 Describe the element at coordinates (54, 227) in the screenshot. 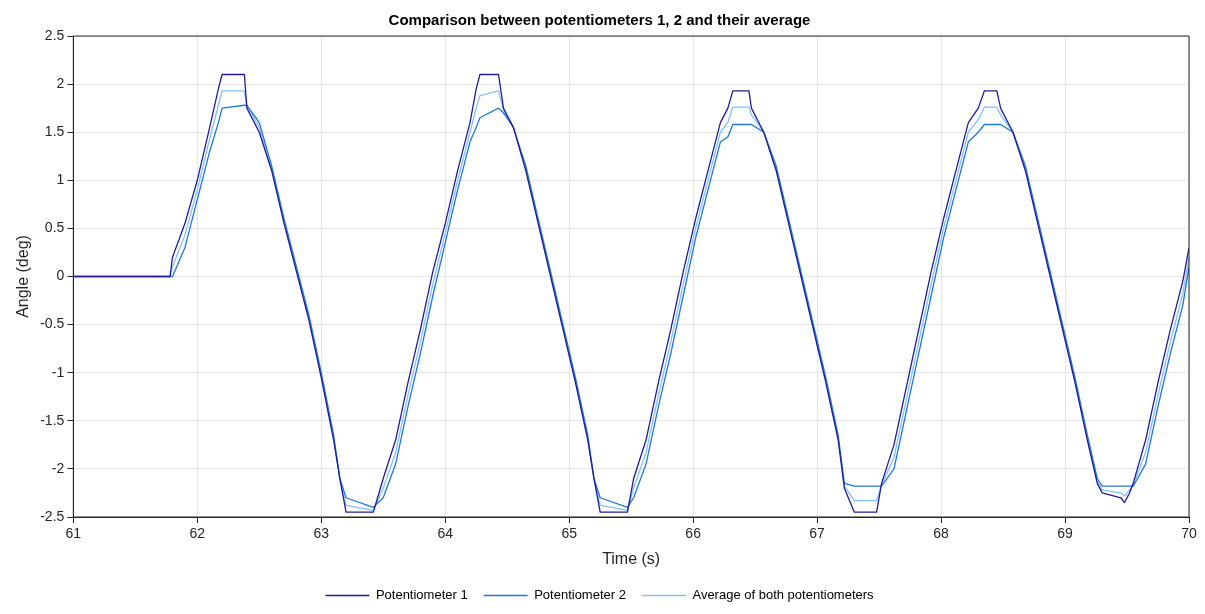

I see `y-tick-label: 0.5` at that location.